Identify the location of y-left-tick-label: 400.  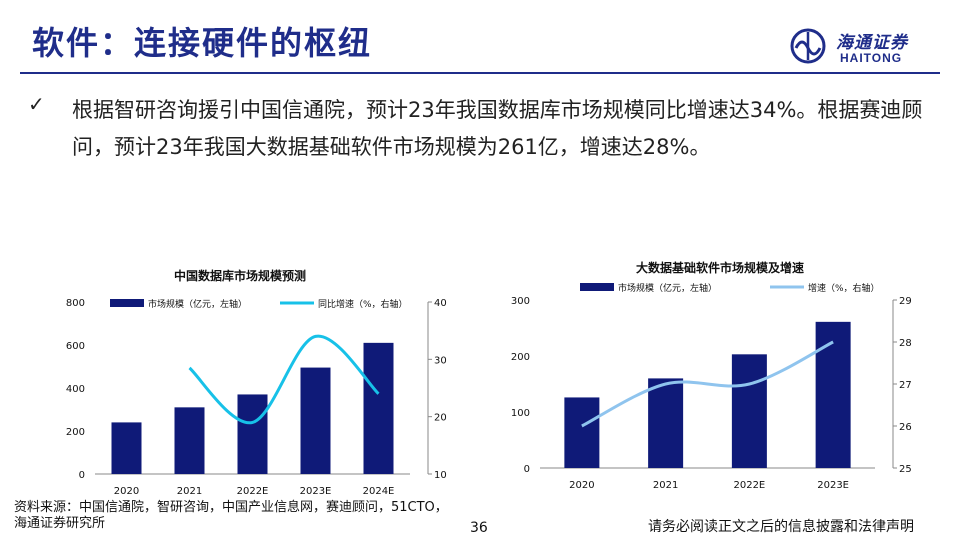
(75, 389).